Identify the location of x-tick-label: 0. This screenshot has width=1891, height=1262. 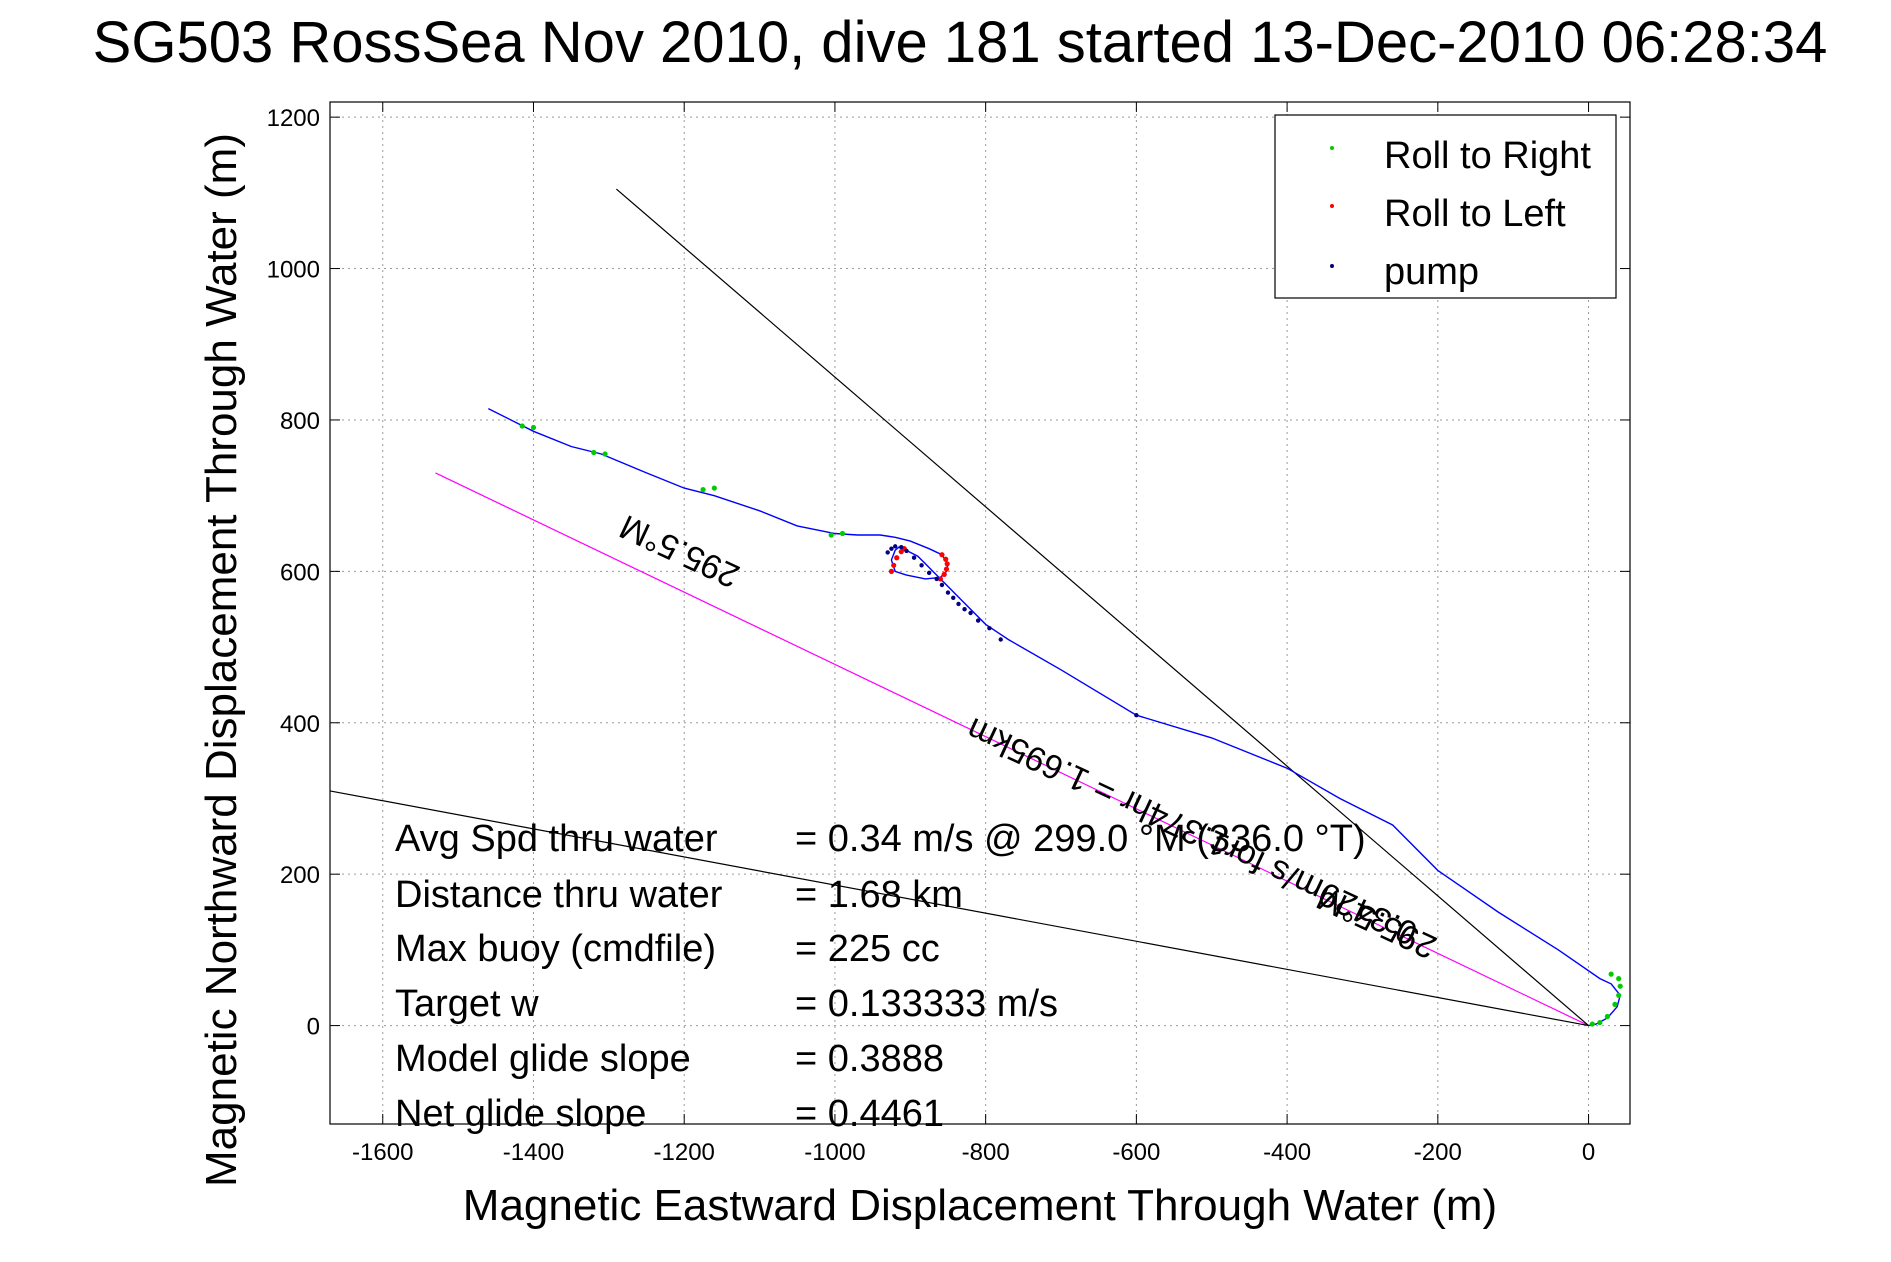
(1588, 1152).